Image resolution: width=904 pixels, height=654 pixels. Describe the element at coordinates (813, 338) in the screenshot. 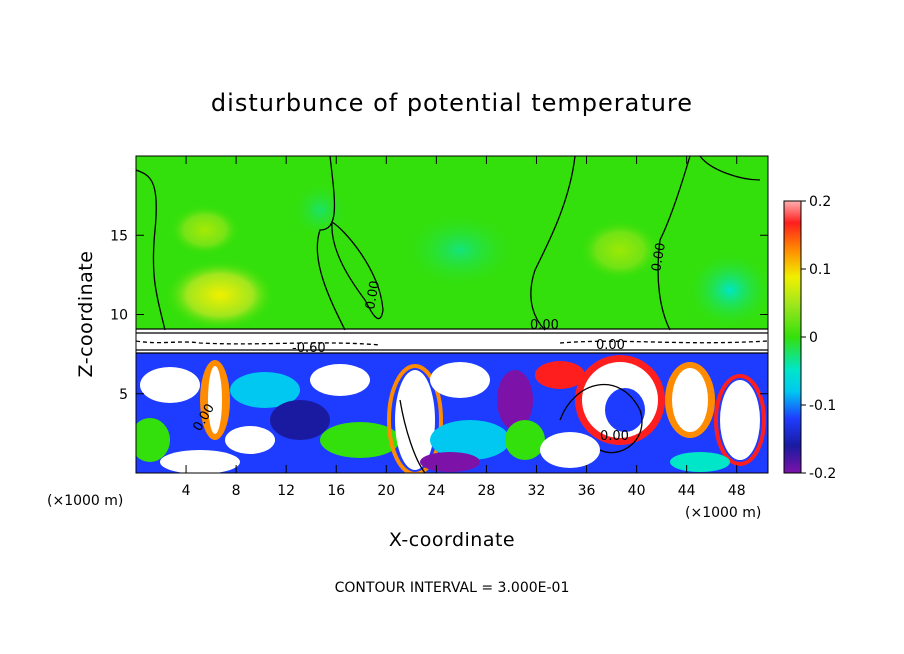

I see `colorbar-tick-label: 0` at that location.